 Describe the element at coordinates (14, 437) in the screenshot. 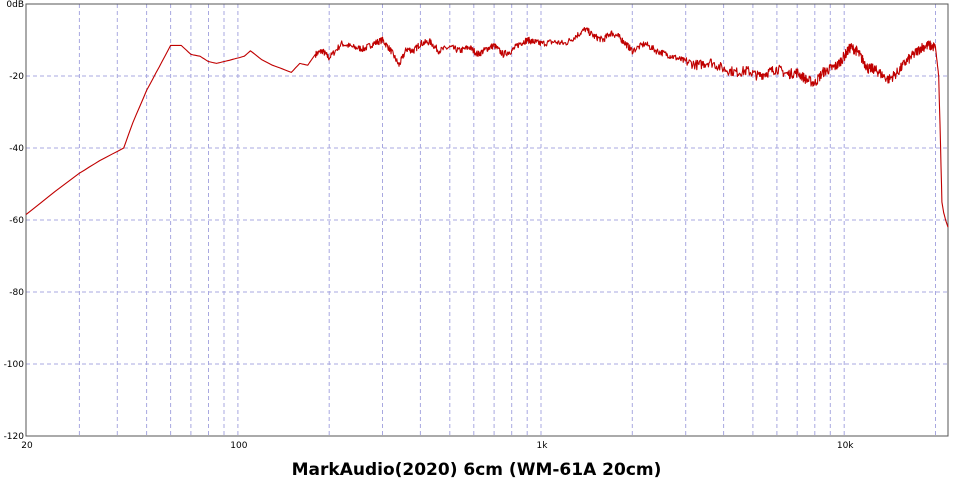

I see `y-tick-label: -120` at that location.